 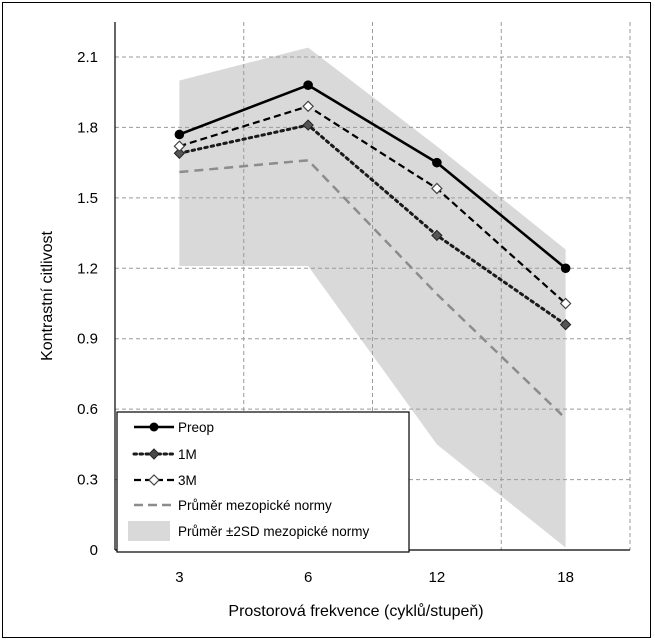 What do you see at coordinates (187, 480) in the screenshot?
I see `legend-label-3m: 3M` at bounding box center [187, 480].